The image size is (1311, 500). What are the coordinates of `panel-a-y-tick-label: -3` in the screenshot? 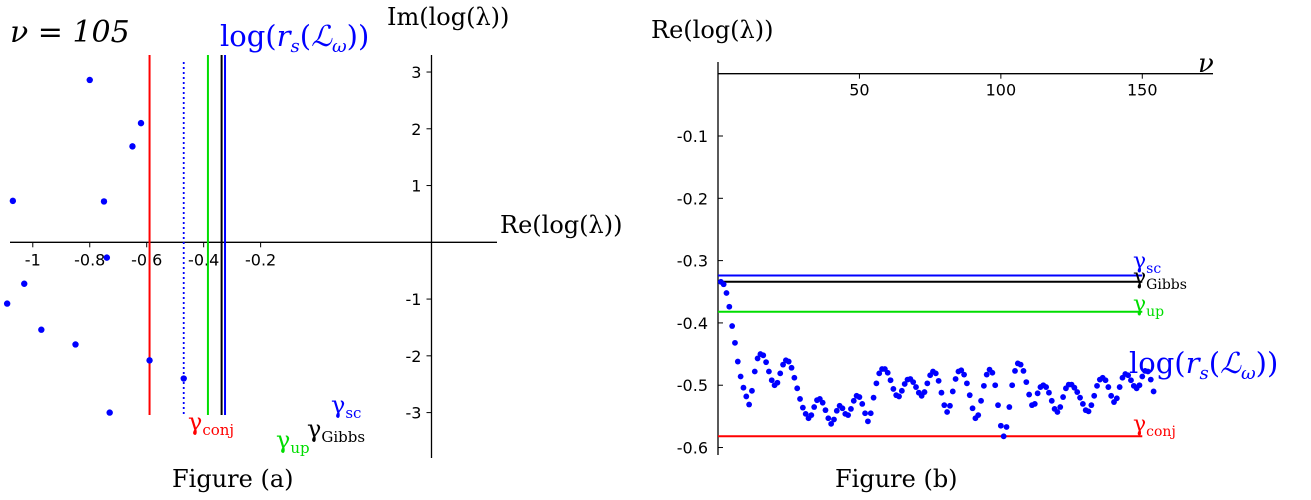 It's located at (414, 413).